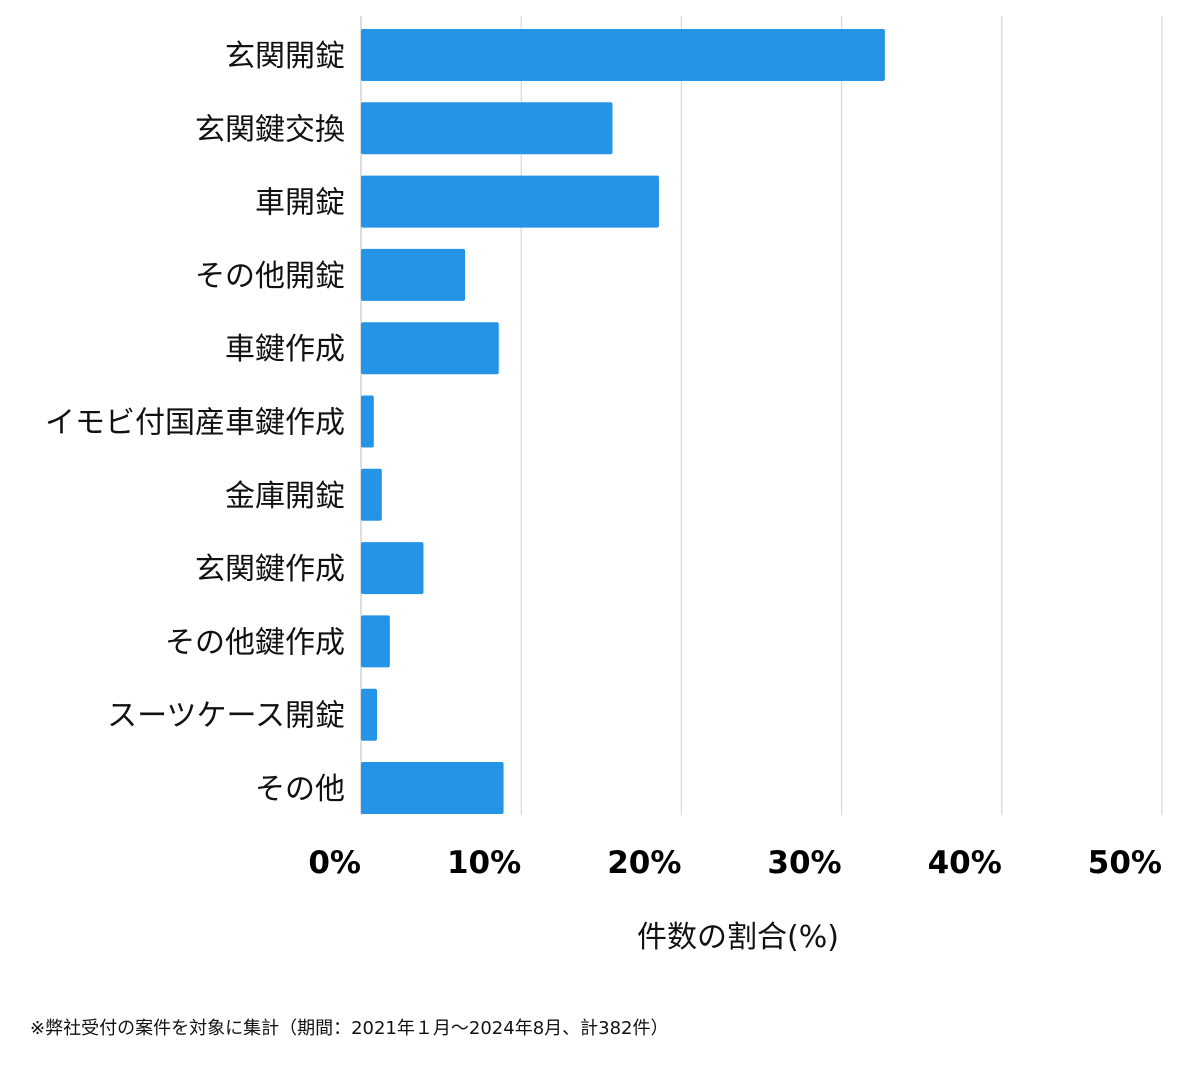  Describe the element at coordinates (255, 642) in the screenshot. I see `category-label: その他鍵作成` at that location.